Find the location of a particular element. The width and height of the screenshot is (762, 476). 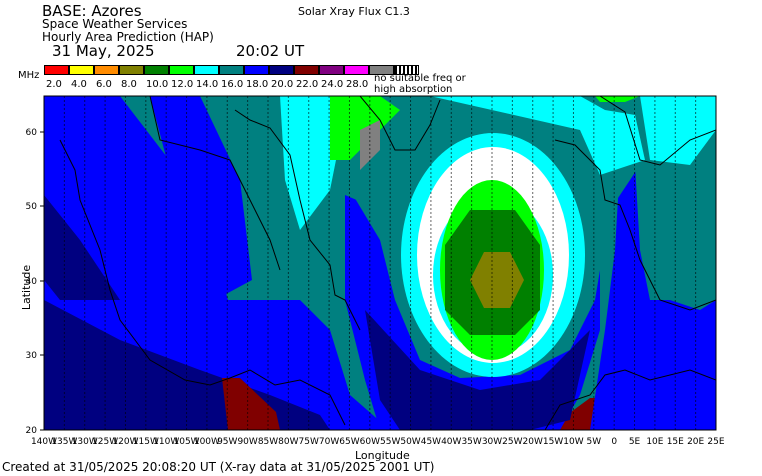

border-usa-canada is located at coordinates (215, 183).